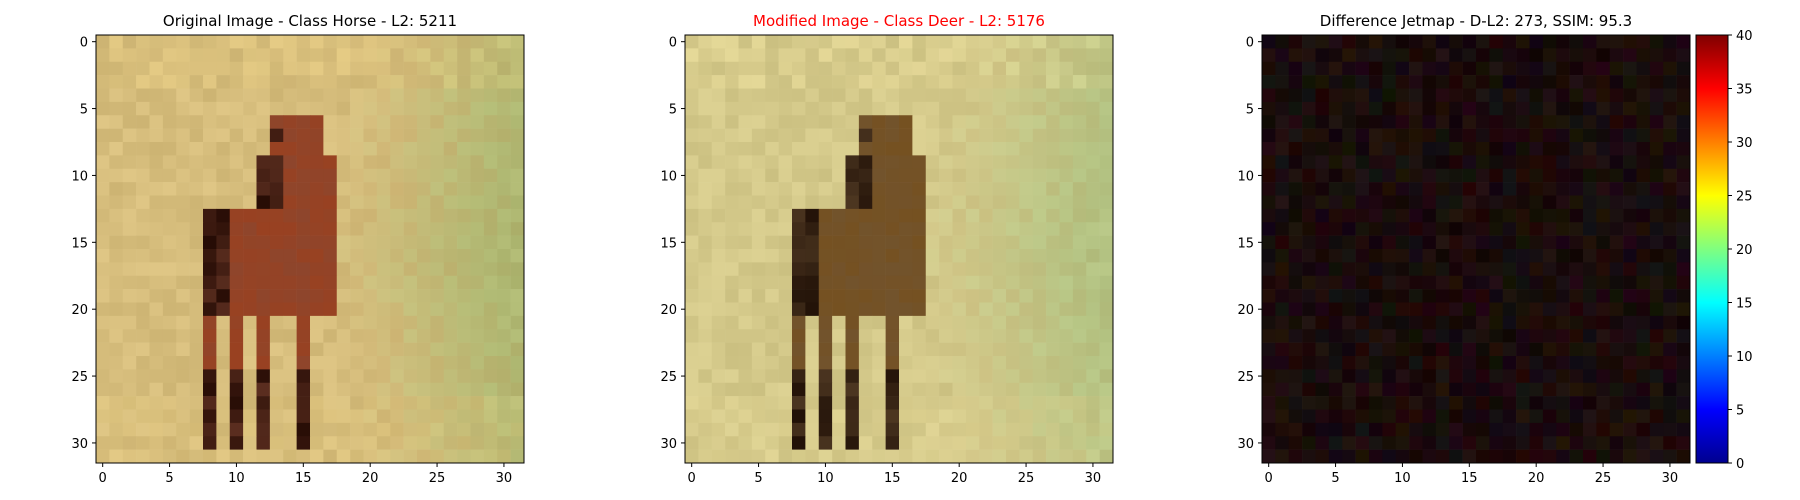 The height and width of the screenshot is (500, 1800). Describe the element at coordinates (79, 444) in the screenshot. I see `y-tick-label-original: 30` at that location.